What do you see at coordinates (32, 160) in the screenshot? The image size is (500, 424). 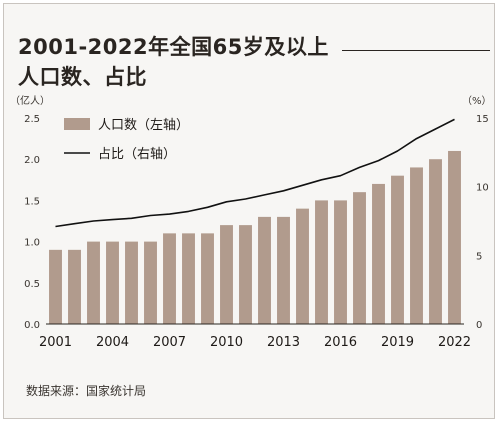 I see `left-tick-label: 2.0` at bounding box center [32, 160].